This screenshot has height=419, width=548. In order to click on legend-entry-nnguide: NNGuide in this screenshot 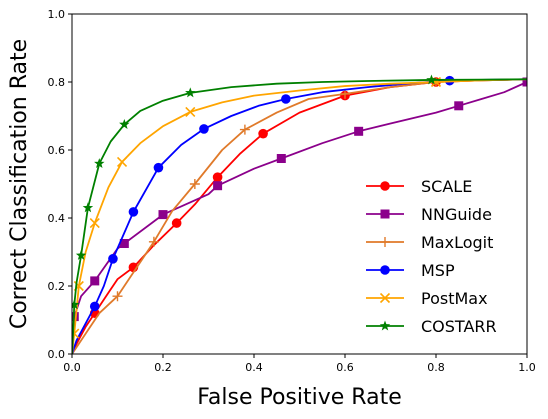, I will do `click(429, 214)`.